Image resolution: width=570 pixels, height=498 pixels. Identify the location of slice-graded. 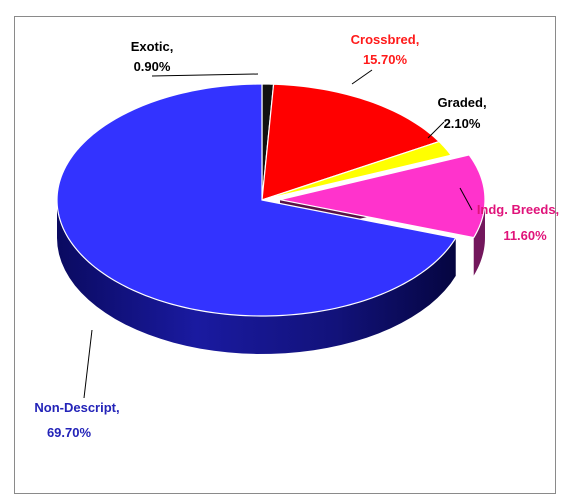
(357, 170).